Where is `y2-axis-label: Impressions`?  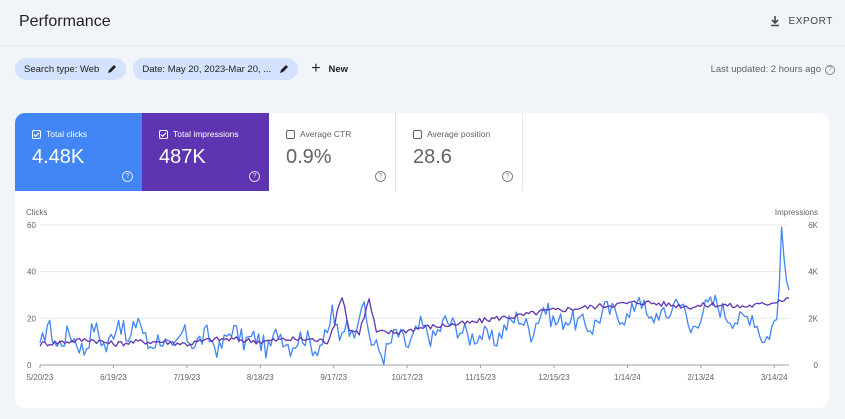
y2-axis-label: Impressions is located at coordinates (796, 212).